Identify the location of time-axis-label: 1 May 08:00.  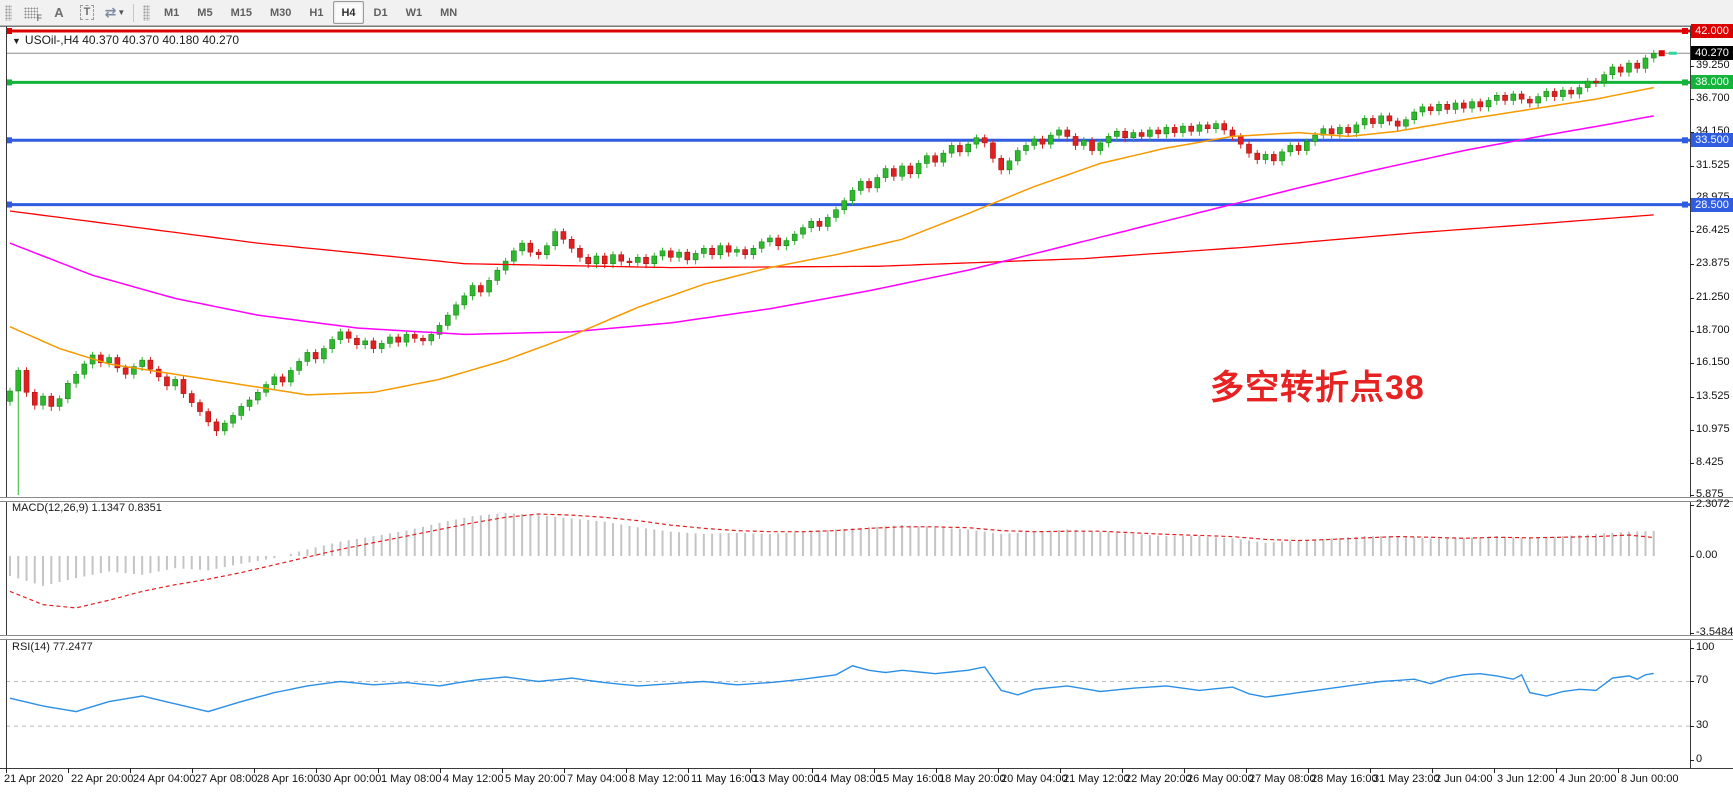
(411, 779).